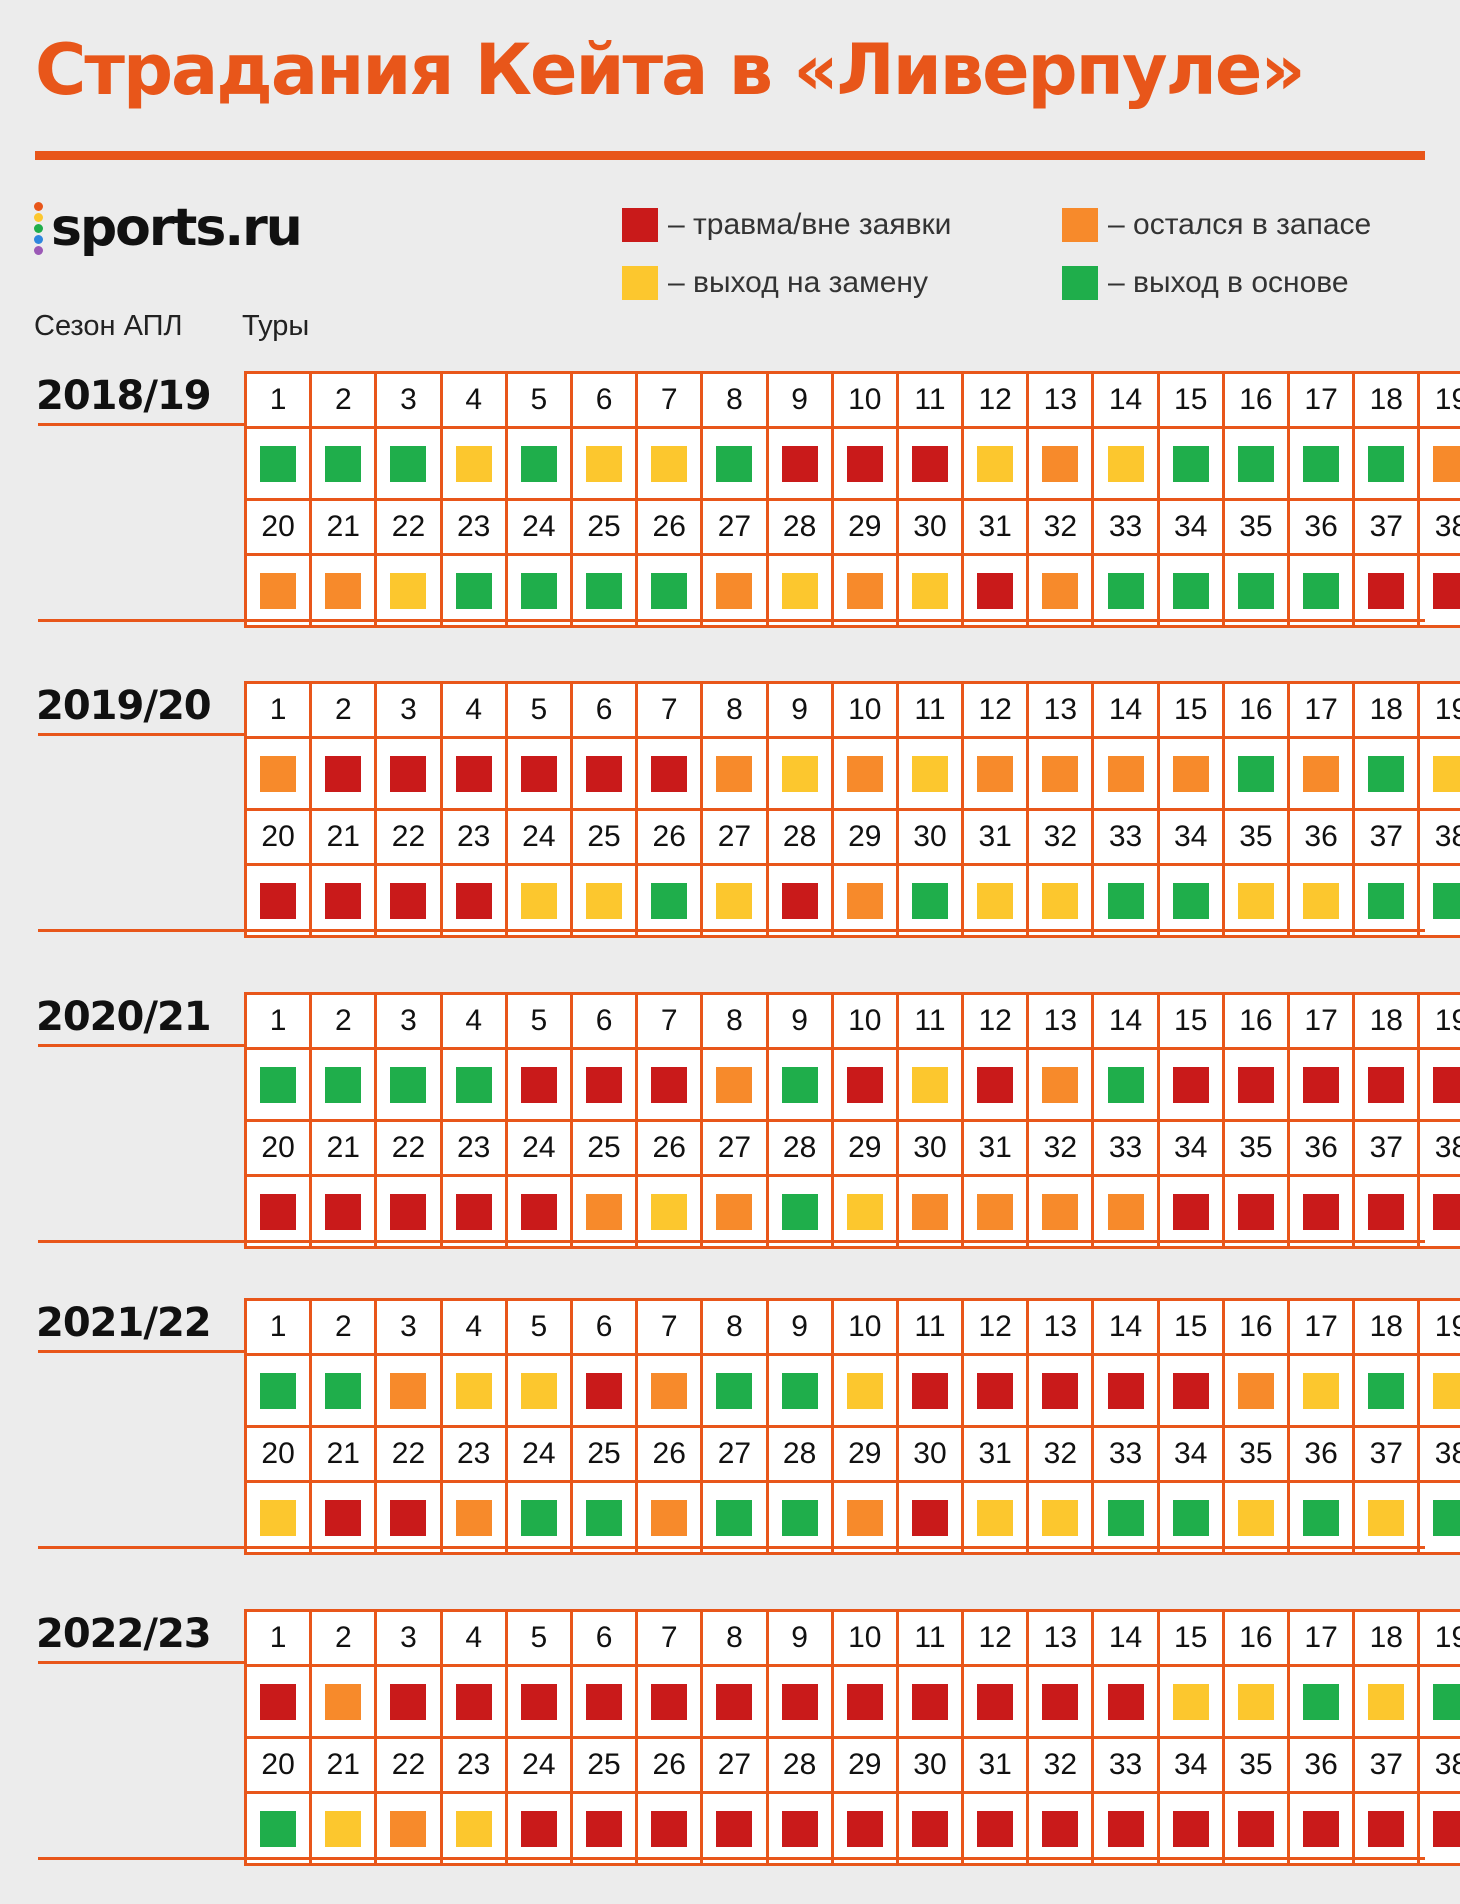  I want to click on round-number: 16, so click(1255, 400).